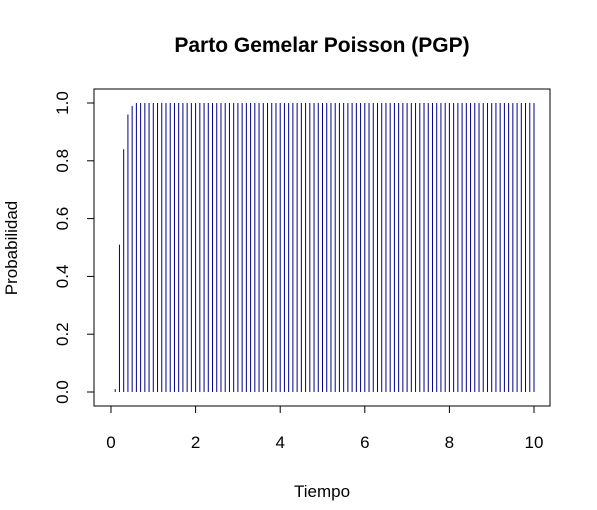 This screenshot has width=597, height=510. Describe the element at coordinates (534, 442) in the screenshot. I see `x-tick-label-5: 10` at that location.